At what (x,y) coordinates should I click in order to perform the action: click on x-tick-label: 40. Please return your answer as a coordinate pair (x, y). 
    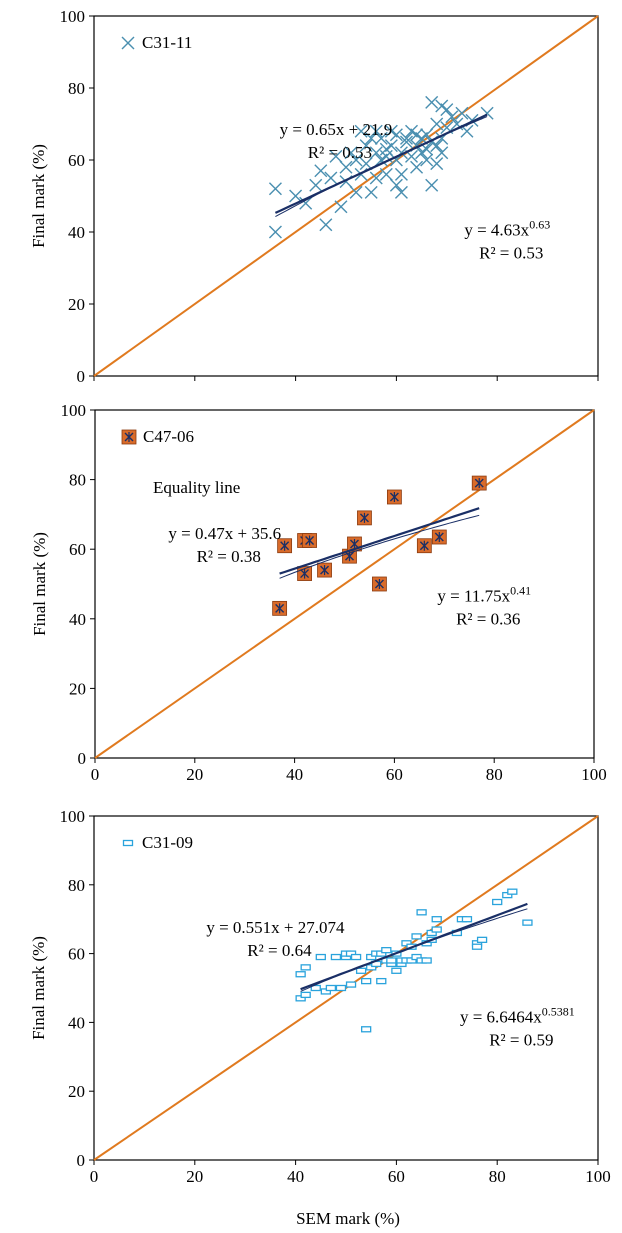
    Looking at the image, I should click on (295, 1176).